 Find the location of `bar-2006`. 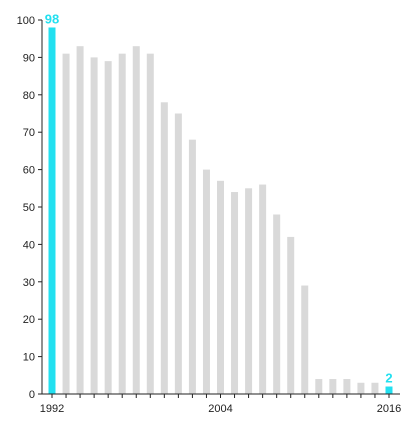

bar-2006 is located at coordinates (249, 291).